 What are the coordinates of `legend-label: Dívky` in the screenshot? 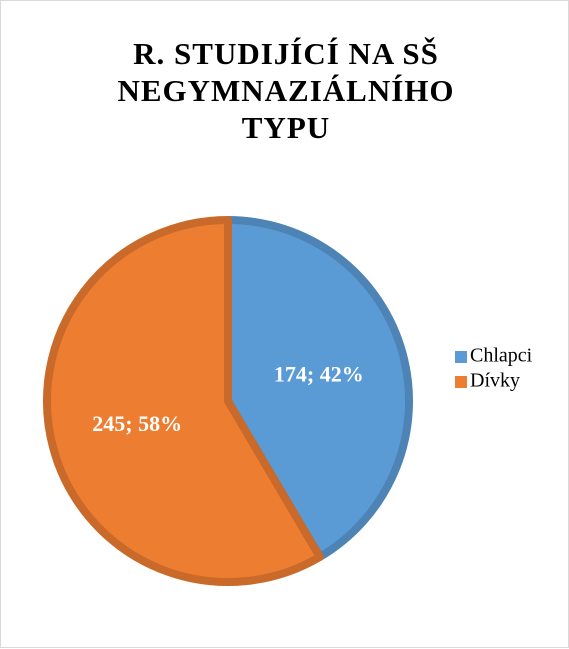 It's located at (495, 381).